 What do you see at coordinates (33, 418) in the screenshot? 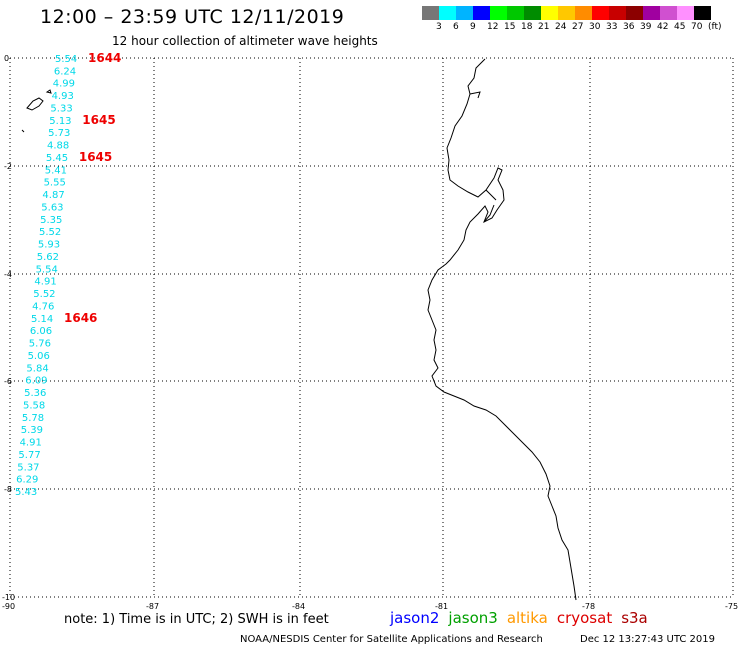
I see `wave-height-value: 5.78` at bounding box center [33, 418].